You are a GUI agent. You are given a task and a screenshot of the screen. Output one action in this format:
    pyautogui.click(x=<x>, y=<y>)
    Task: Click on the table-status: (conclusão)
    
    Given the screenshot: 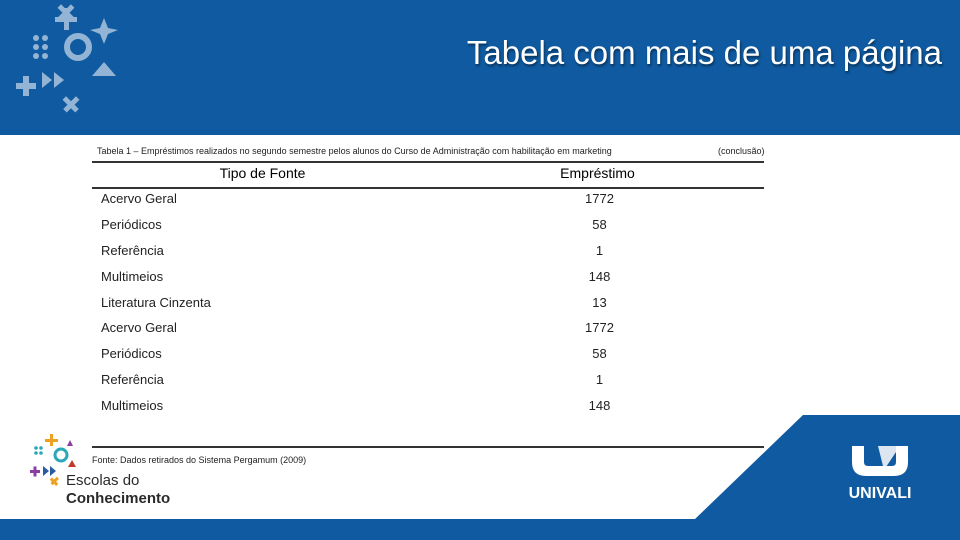 What is the action you would take?
    pyautogui.click(x=741, y=151)
    